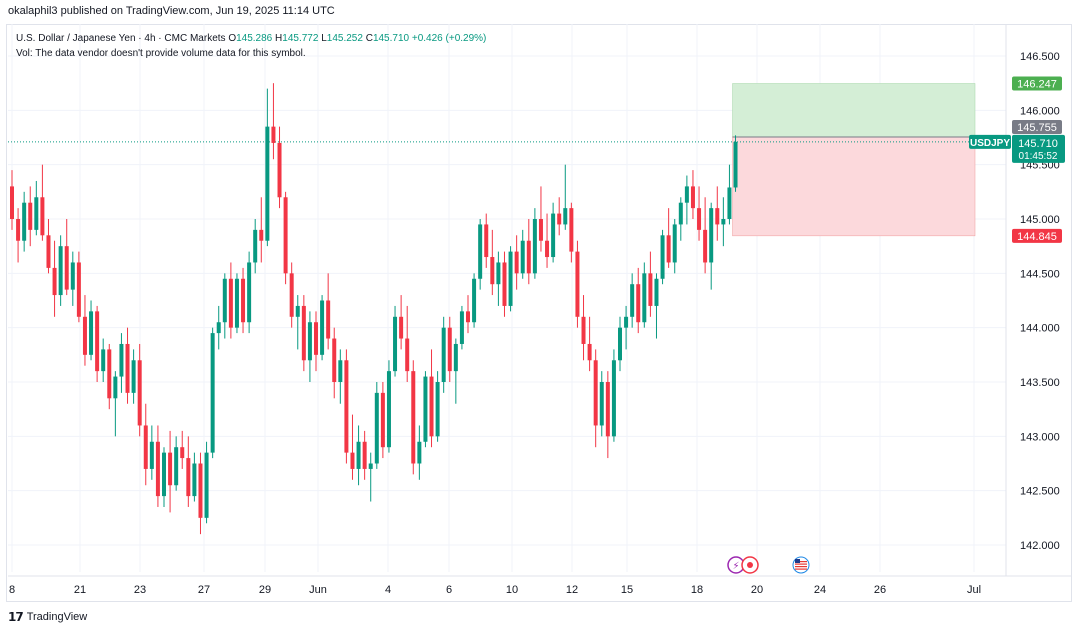 The height and width of the screenshot is (633, 1080). Describe the element at coordinates (47, 617) in the screenshot. I see `tradingview-logo: 𝟭𝟳 TradingView` at that location.